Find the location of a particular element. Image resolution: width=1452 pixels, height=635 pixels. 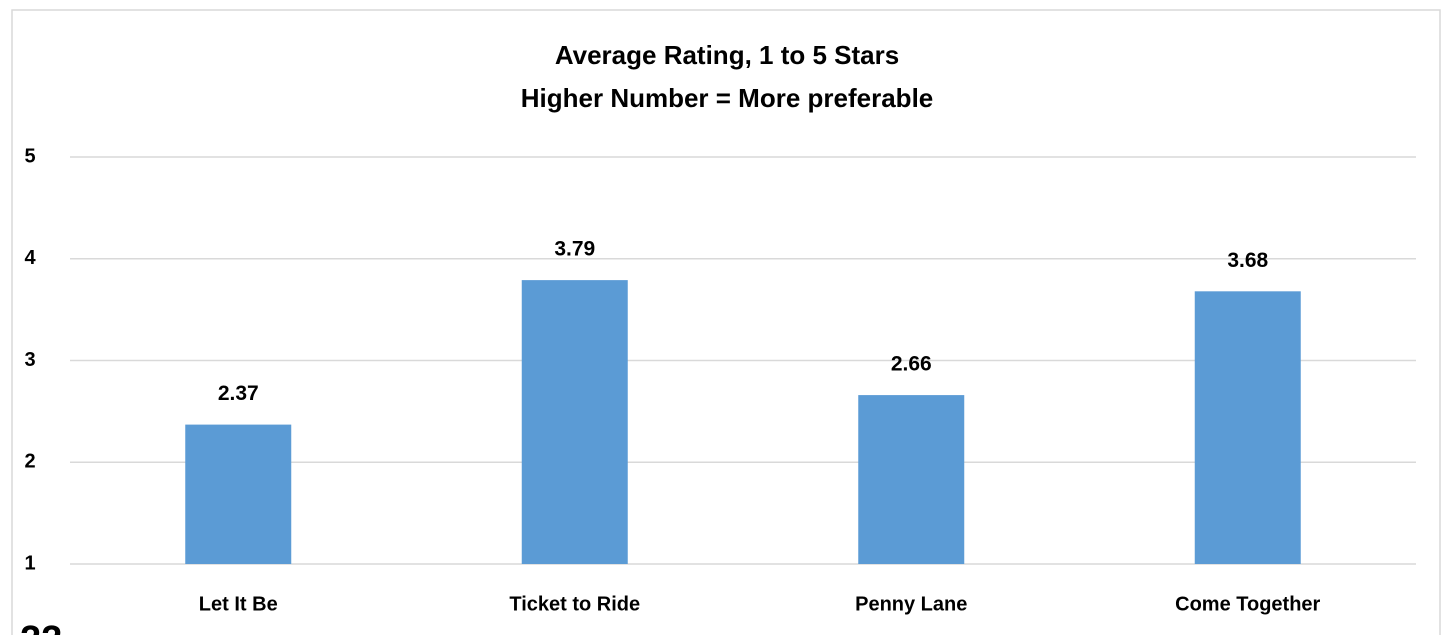

data-label: 2.66 is located at coordinates (911, 364).